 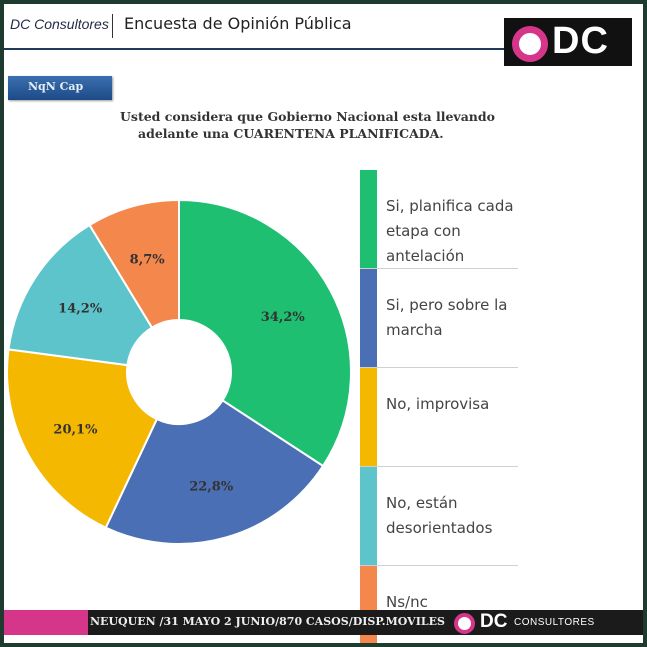 What do you see at coordinates (464, 623) in the screenshot?
I see `footer-logo-ring-icon` at bounding box center [464, 623].